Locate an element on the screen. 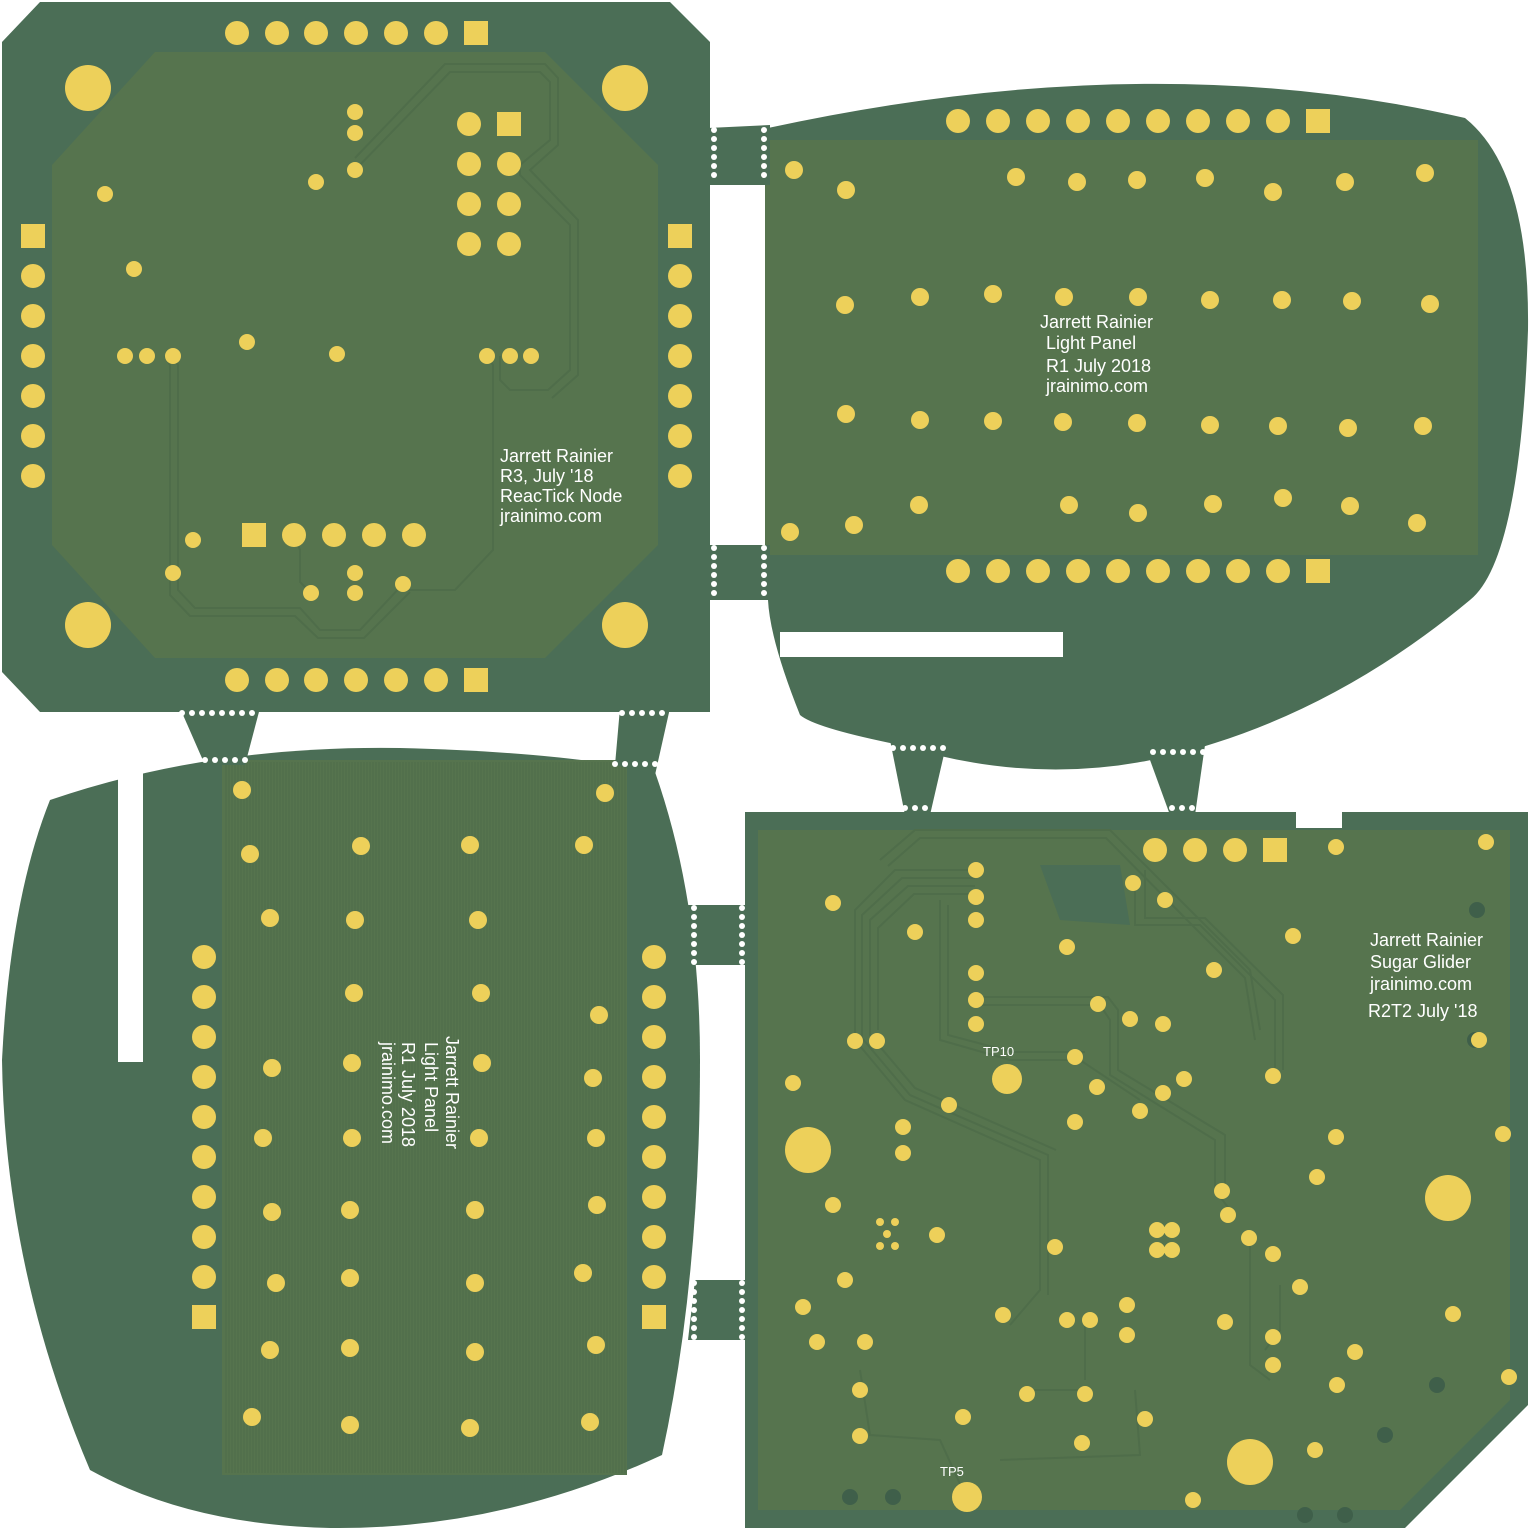  reactick-silk-line: ReacTick Node is located at coordinates (561, 496).